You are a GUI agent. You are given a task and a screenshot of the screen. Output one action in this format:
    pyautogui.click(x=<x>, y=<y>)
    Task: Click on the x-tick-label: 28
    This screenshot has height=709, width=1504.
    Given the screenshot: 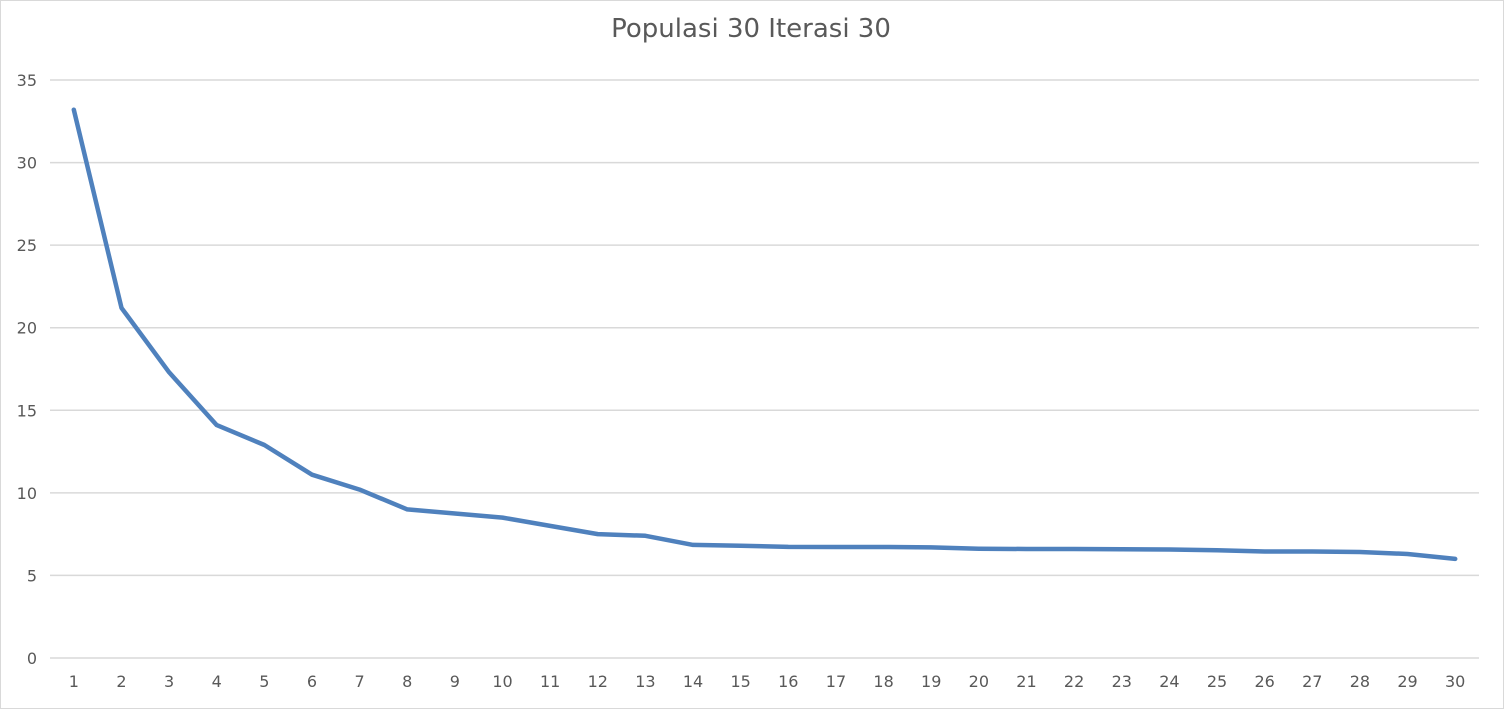 What is the action you would take?
    pyautogui.click(x=1360, y=681)
    